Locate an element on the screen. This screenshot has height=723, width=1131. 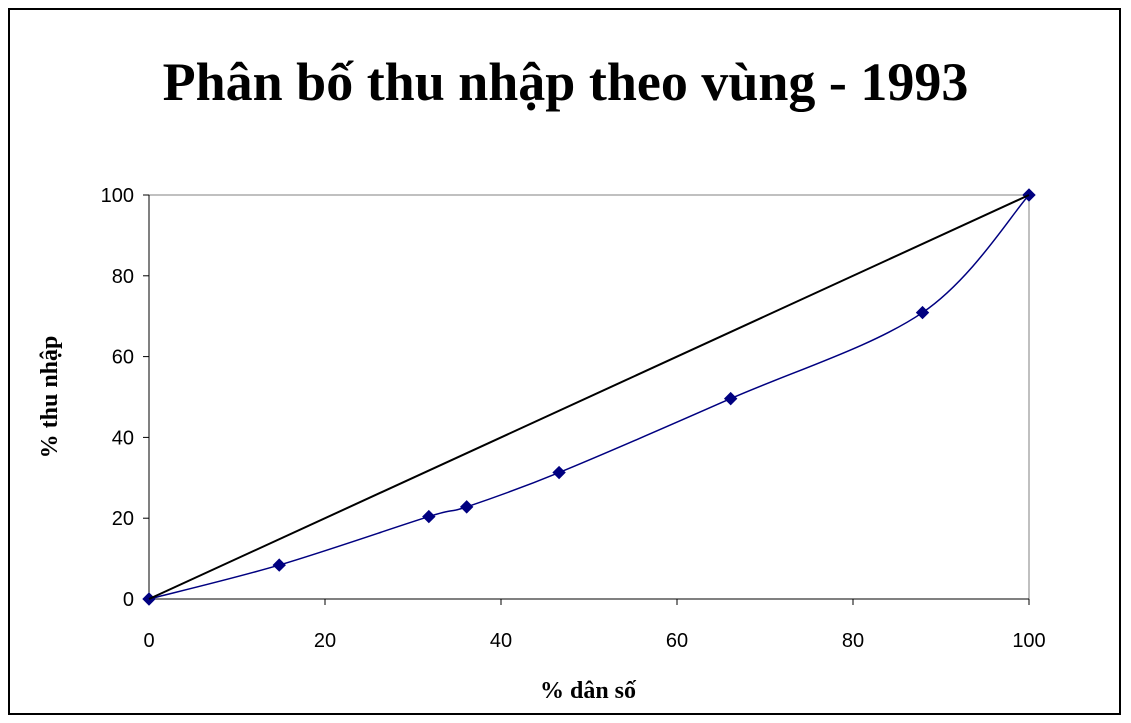
y-axis-title: % thu nhập is located at coordinates (50, 397).